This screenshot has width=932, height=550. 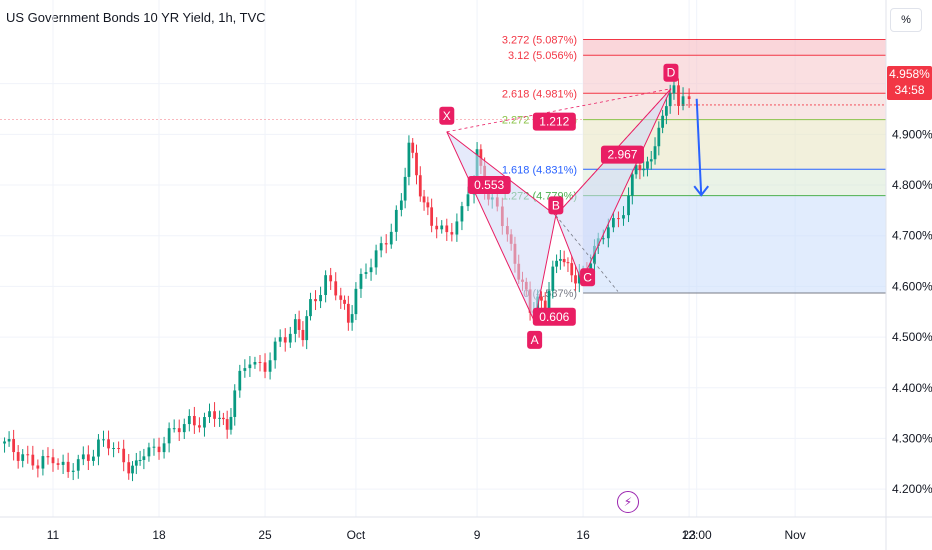 What do you see at coordinates (583, 535) in the screenshot?
I see `x-tick-5: 16` at bounding box center [583, 535].